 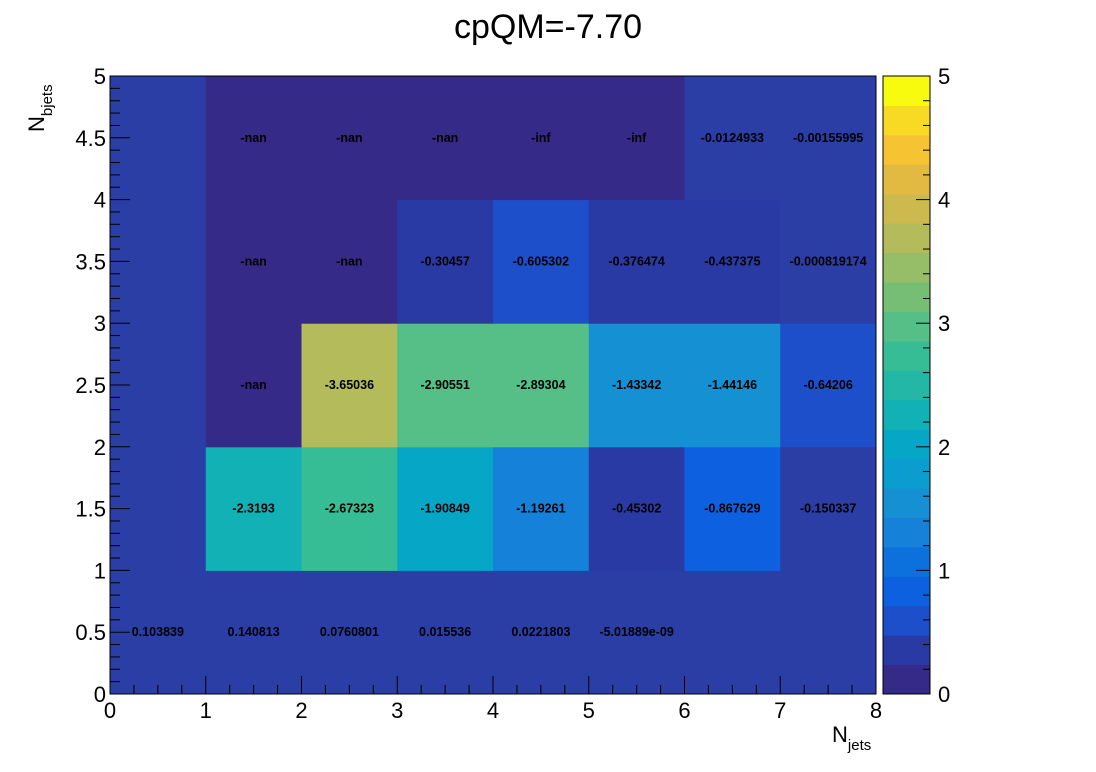 I want to click on cell-value-label: -0.64206, so click(x=827, y=385).